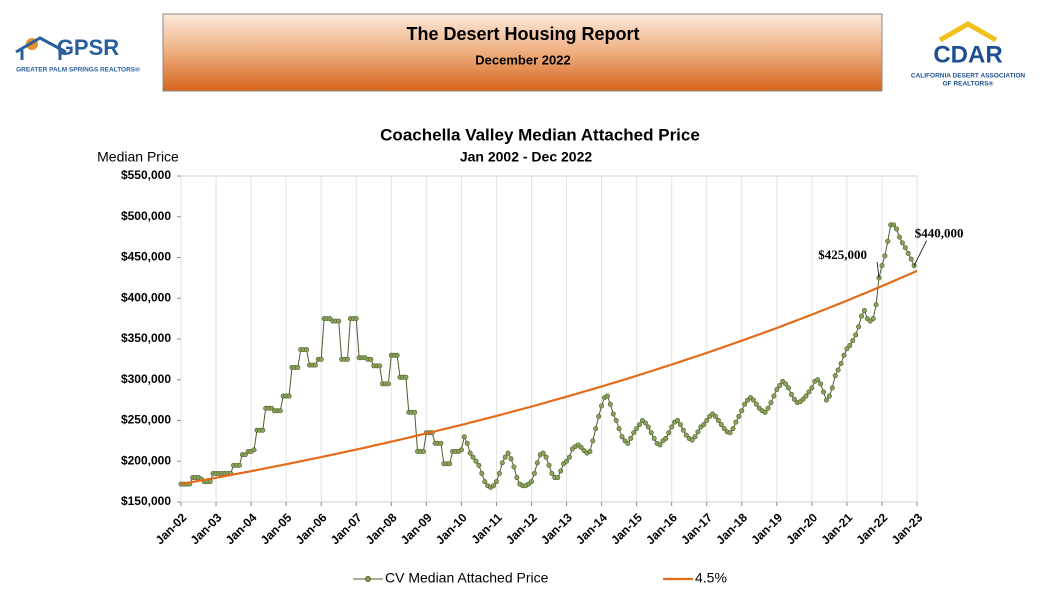 This screenshot has height=603, width=1043. I want to click on y-tick-label: $350,000, so click(146, 338).